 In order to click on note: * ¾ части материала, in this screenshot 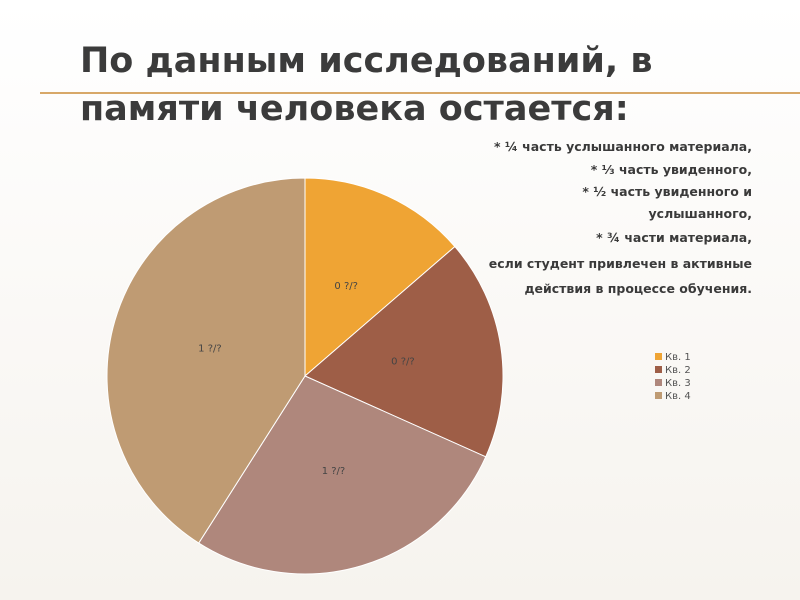, I will do `click(674, 237)`.